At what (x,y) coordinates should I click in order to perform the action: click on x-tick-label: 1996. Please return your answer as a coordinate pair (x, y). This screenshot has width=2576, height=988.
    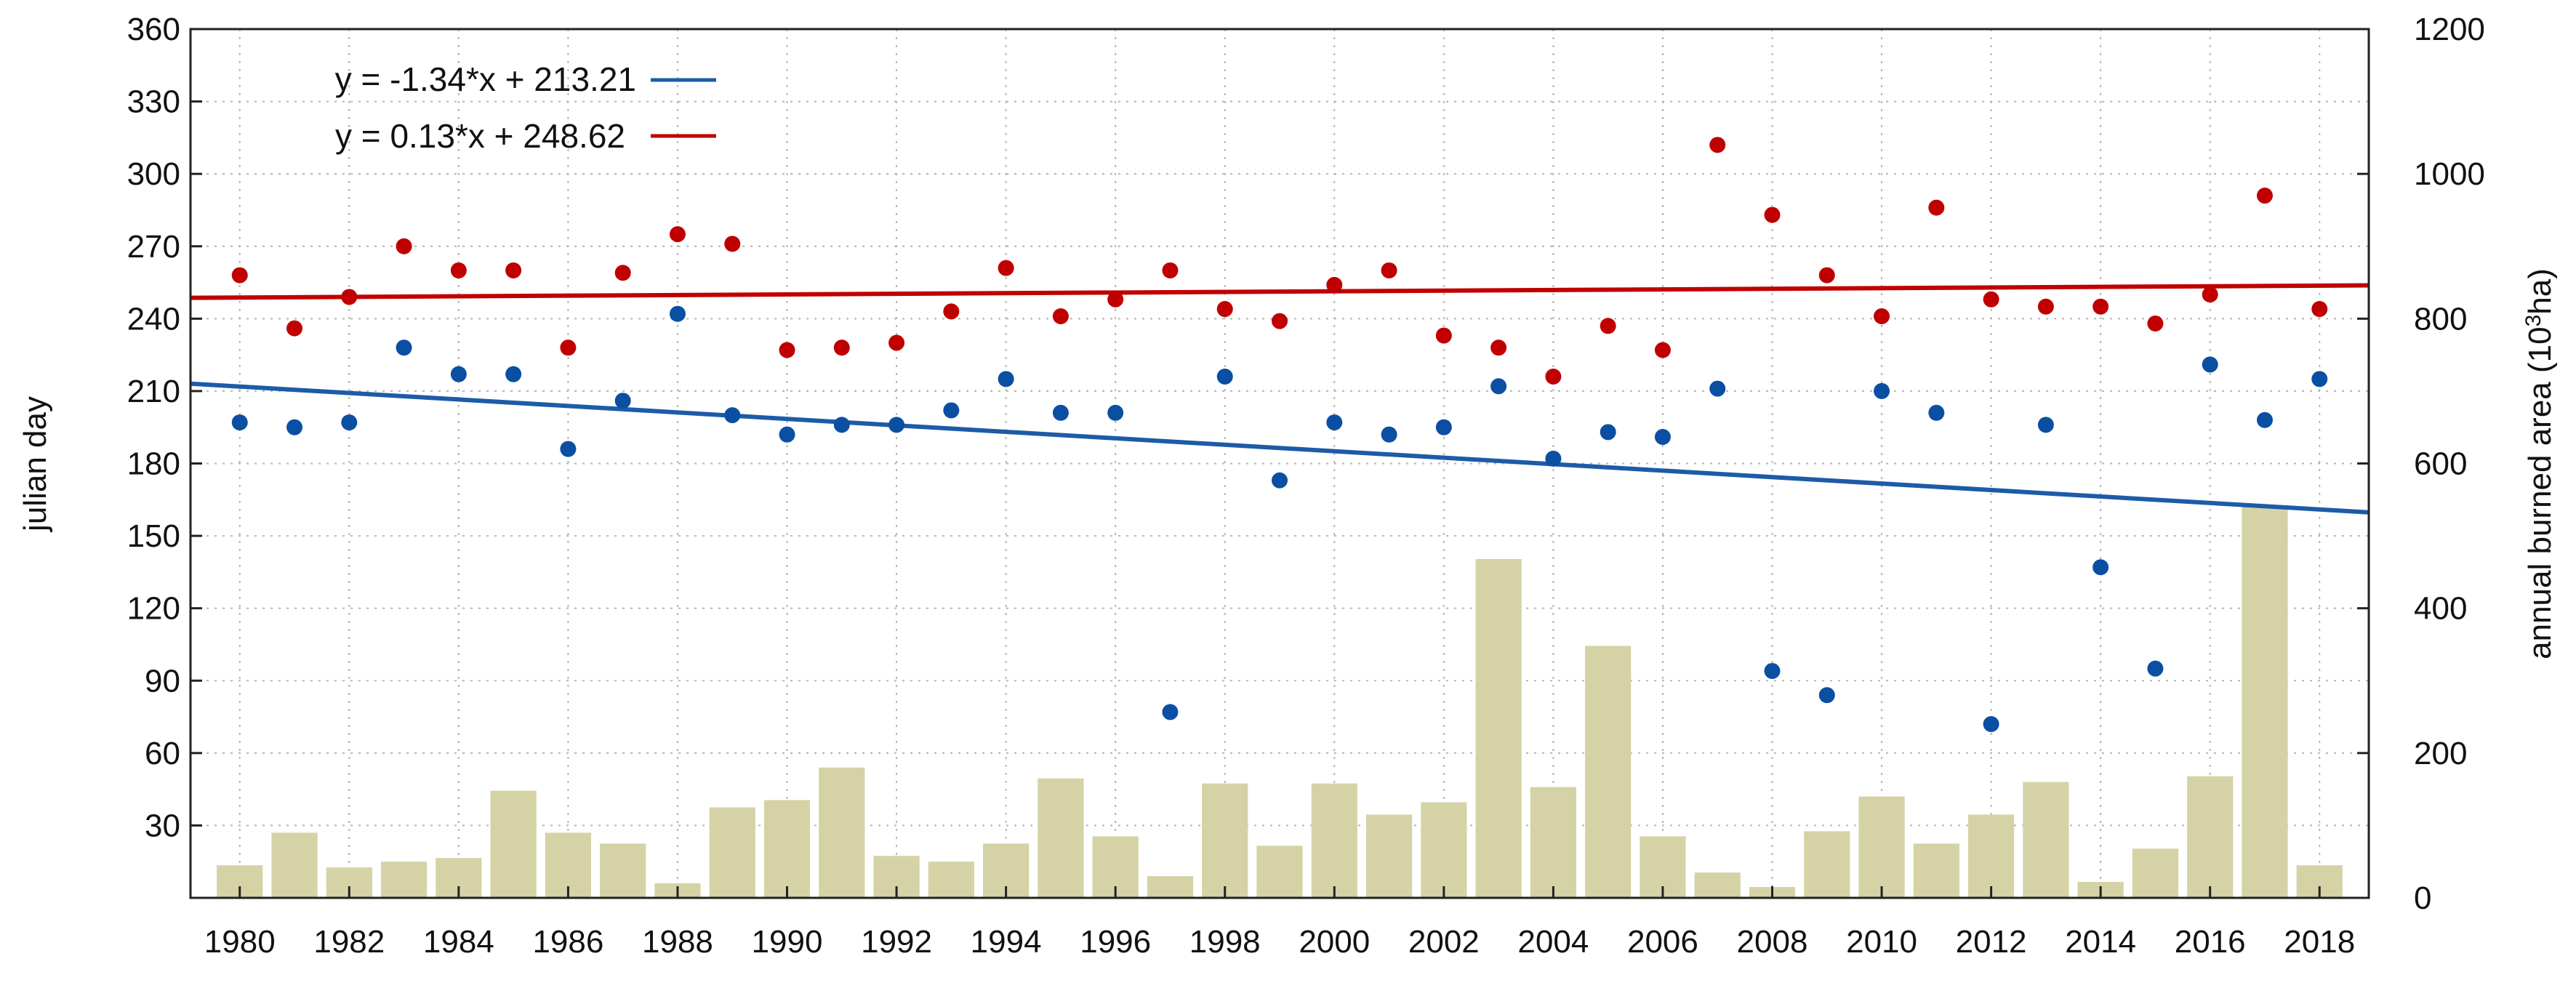
    Looking at the image, I should click on (1115, 942).